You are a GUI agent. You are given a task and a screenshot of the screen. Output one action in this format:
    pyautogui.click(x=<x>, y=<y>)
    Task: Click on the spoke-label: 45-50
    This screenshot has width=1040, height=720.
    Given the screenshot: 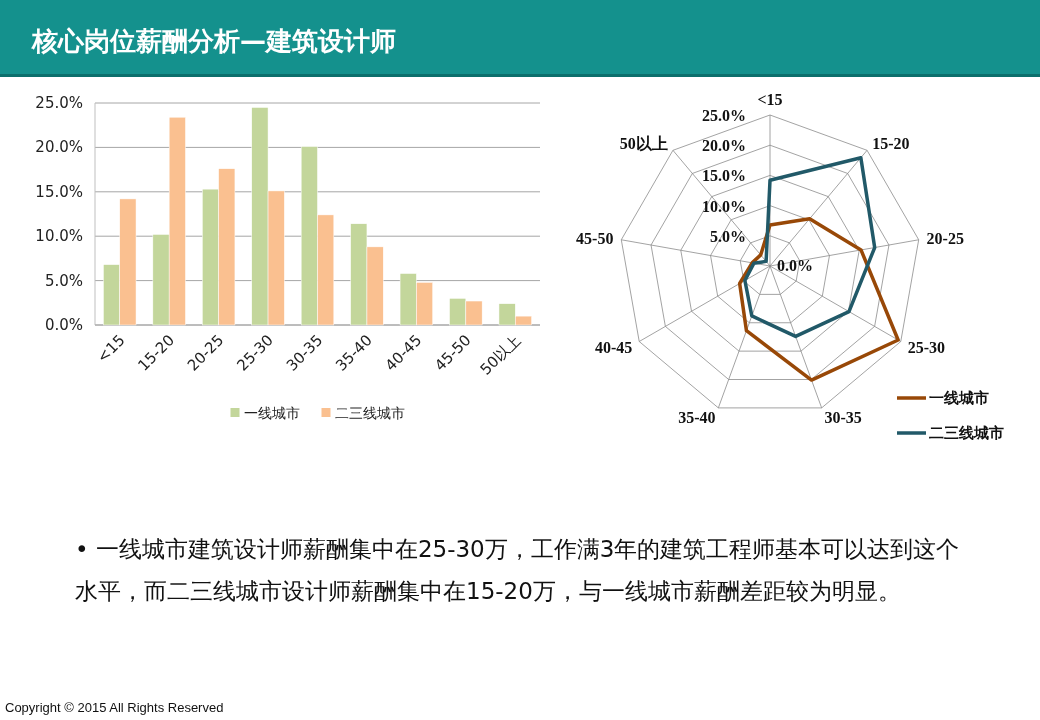 What is the action you would take?
    pyautogui.click(x=595, y=239)
    